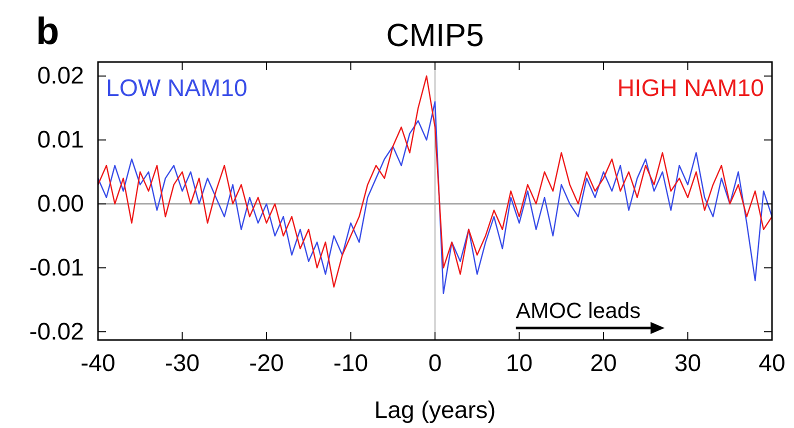 This screenshot has height=428, width=794. Describe the element at coordinates (519, 364) in the screenshot. I see `x-tick-label: 10` at that location.